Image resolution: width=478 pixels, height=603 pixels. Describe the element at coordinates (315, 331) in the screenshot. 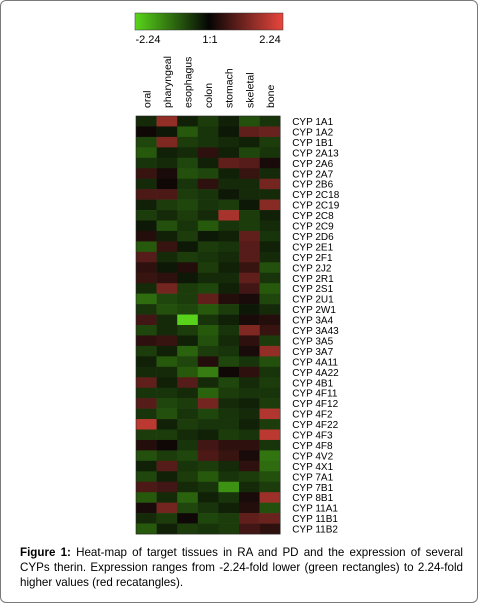

I see `row-label: CYP 3A43` at that location.